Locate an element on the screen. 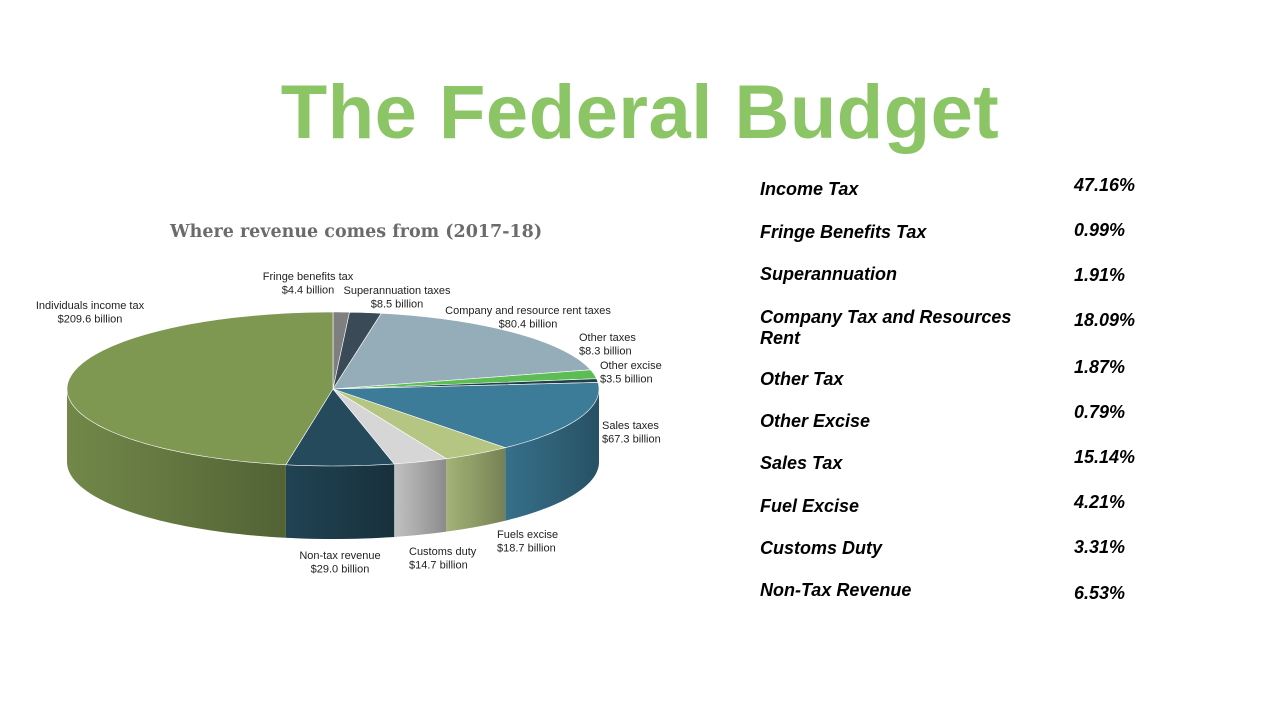 This screenshot has height=720, width=1280. page-title: The Federal Budget is located at coordinates (640, 112).